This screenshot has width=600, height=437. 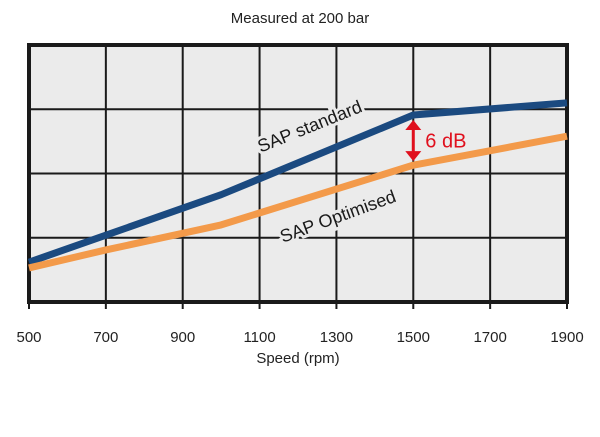 I want to click on x-tick-label: 1100, so click(x=259, y=337).